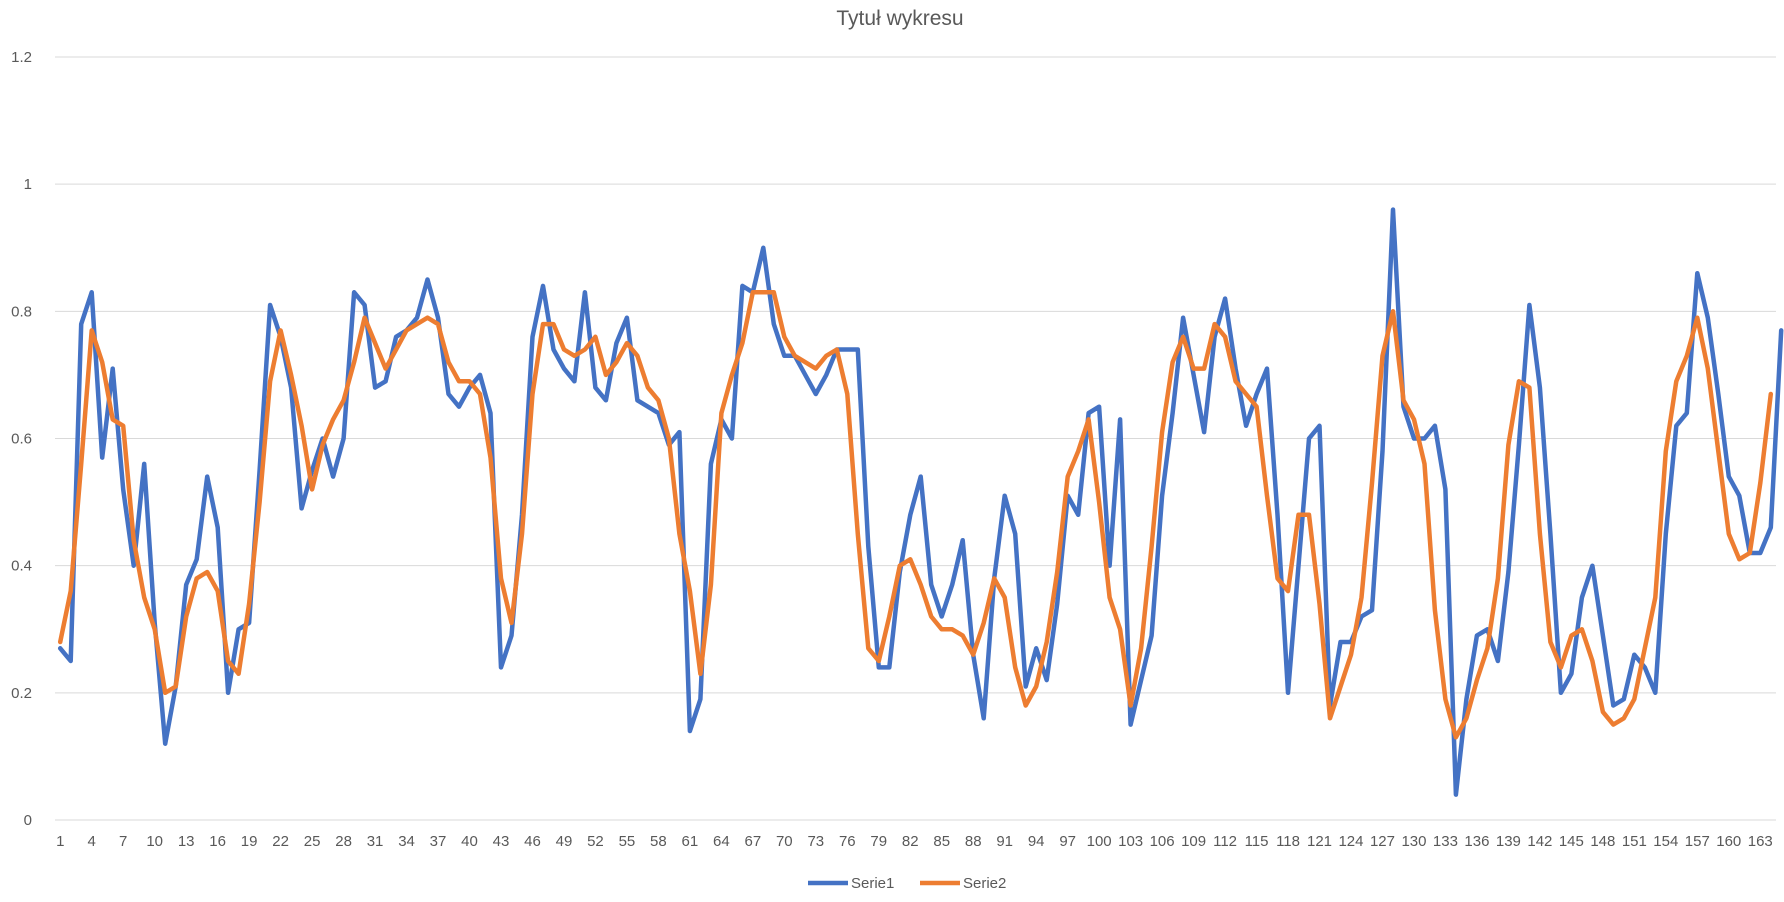  What do you see at coordinates (1634, 841) in the screenshot?
I see `x-tick-label: 151` at bounding box center [1634, 841].